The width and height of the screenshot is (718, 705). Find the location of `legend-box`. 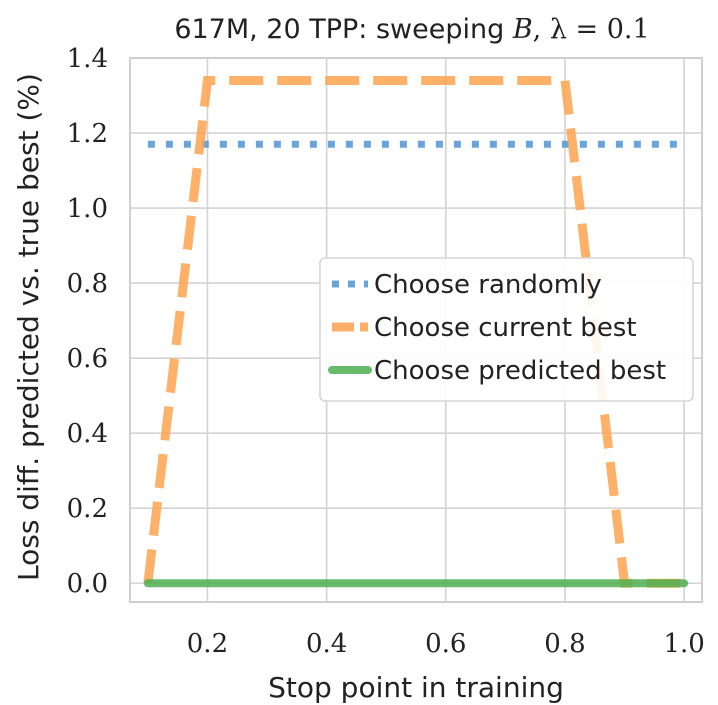

legend-box is located at coordinates (506, 329).